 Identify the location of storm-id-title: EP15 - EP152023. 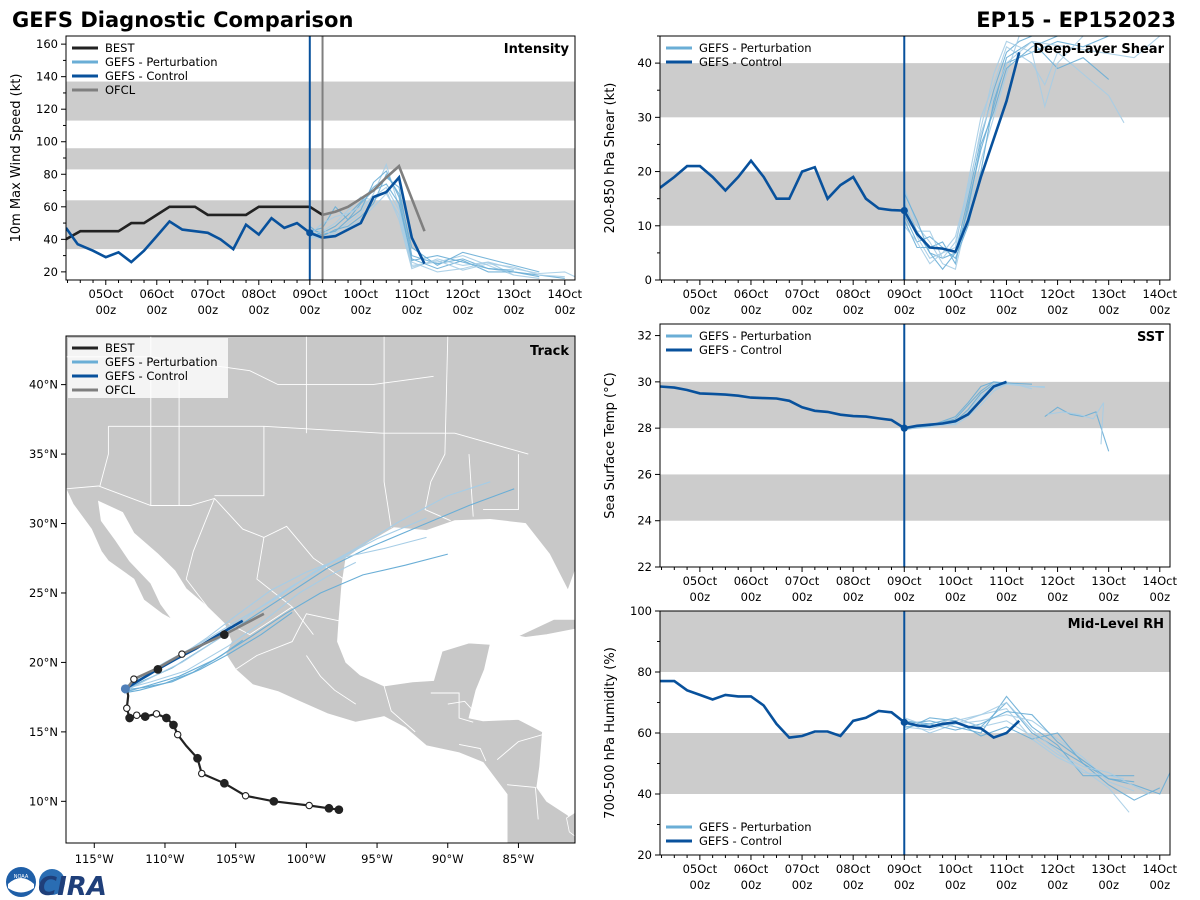
(1076, 20).